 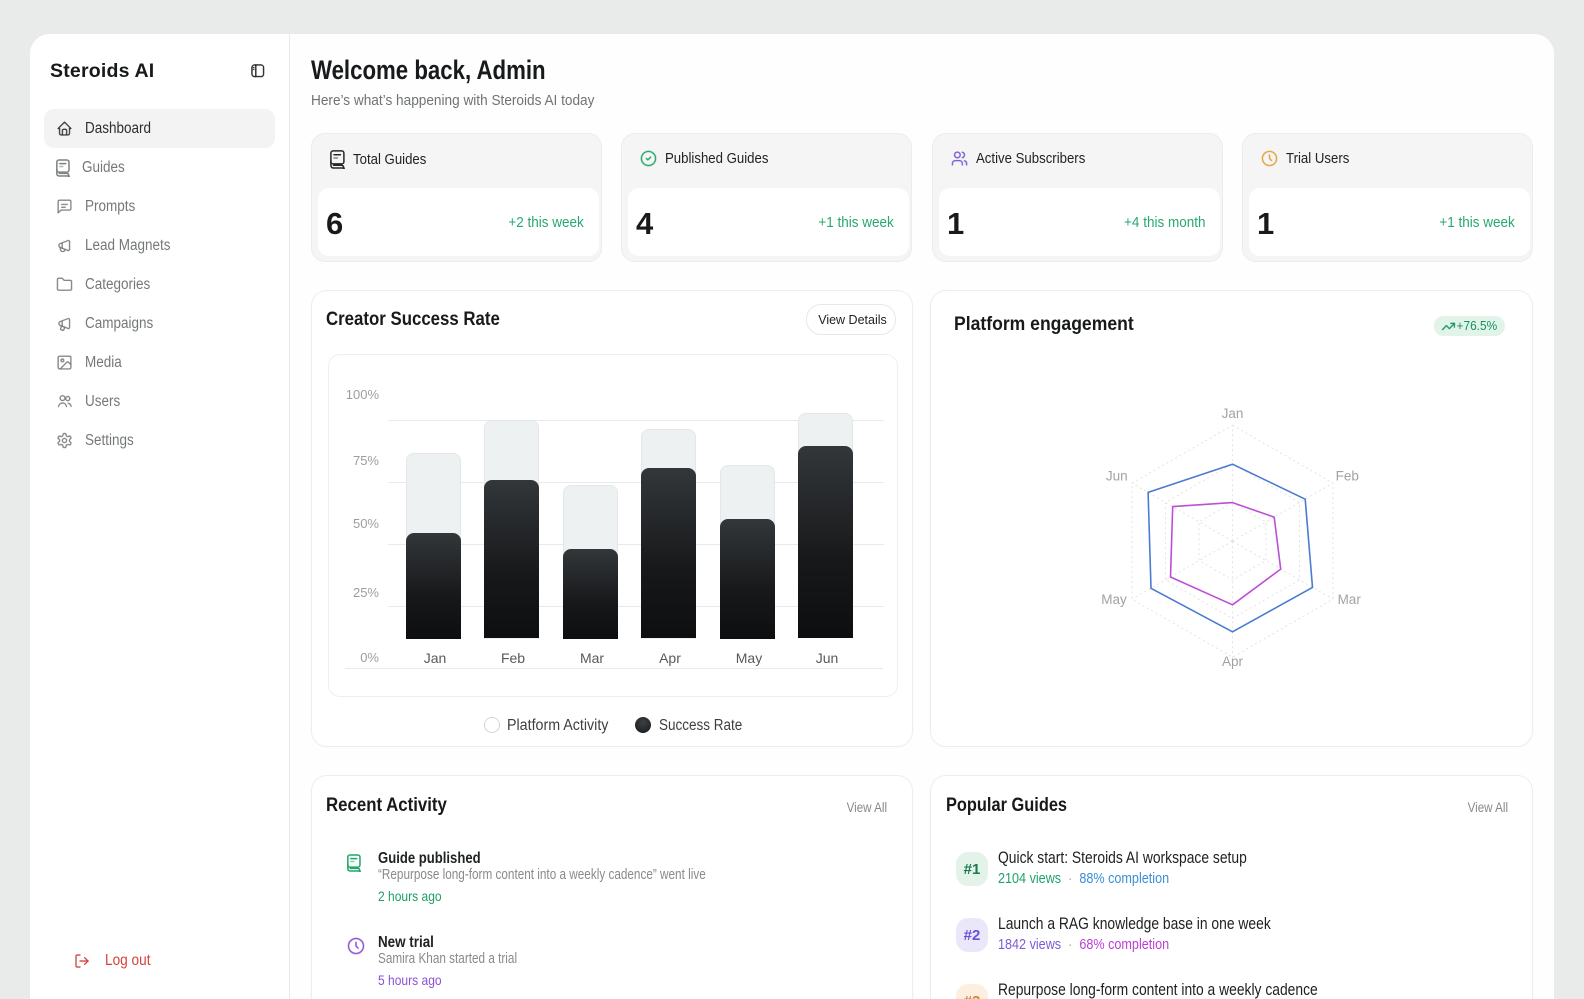 I want to click on svg-text: Jun, so click(x=1117, y=476).